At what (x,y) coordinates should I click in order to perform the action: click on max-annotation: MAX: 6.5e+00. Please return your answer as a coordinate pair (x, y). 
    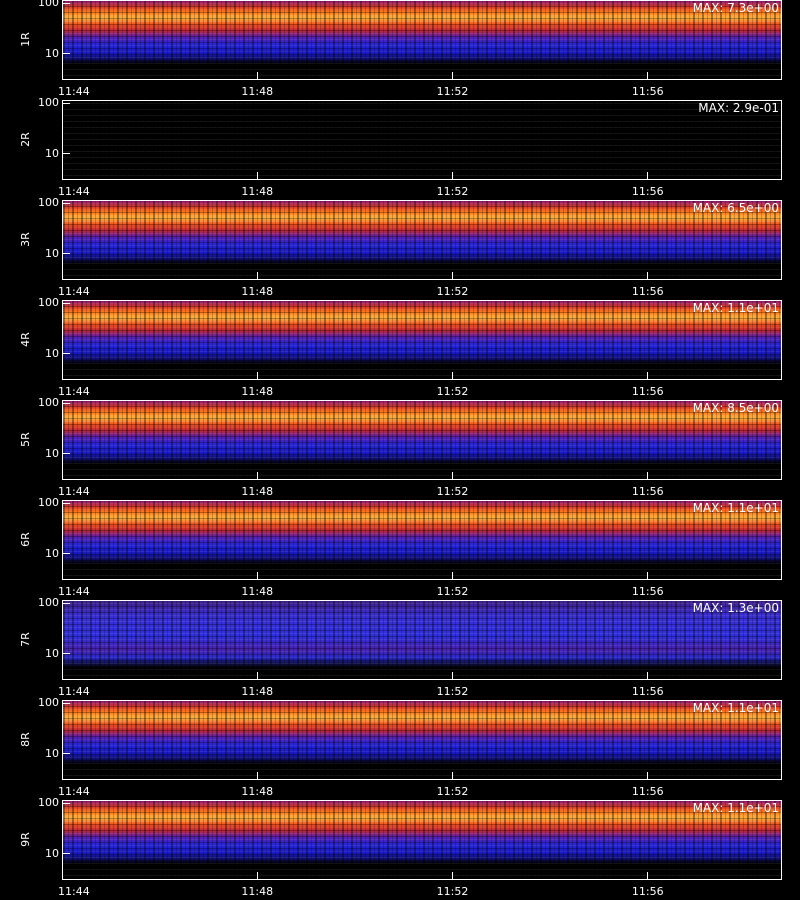
    Looking at the image, I should click on (735, 208).